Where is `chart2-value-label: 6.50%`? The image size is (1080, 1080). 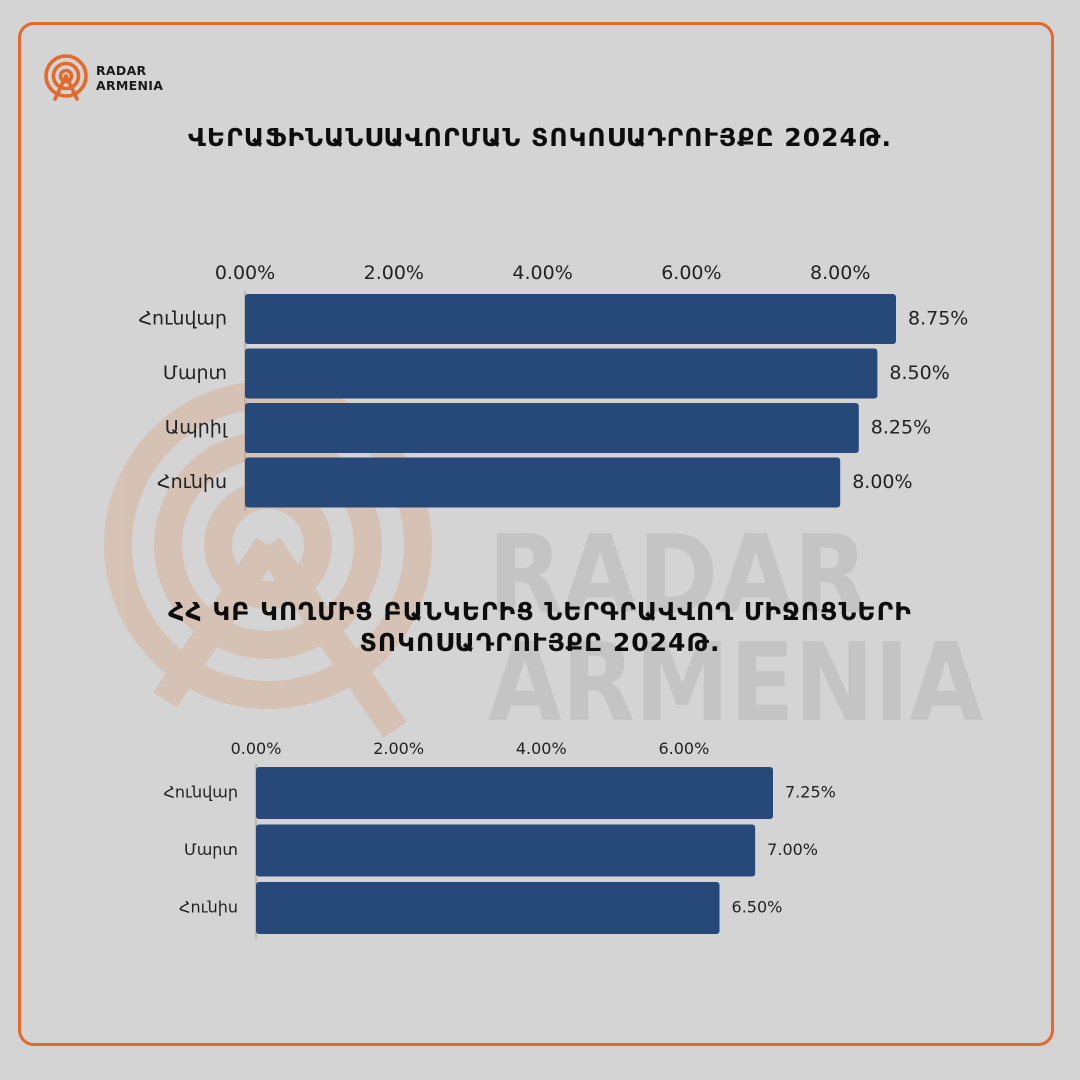 chart2-value-label: 6.50% is located at coordinates (757, 907).